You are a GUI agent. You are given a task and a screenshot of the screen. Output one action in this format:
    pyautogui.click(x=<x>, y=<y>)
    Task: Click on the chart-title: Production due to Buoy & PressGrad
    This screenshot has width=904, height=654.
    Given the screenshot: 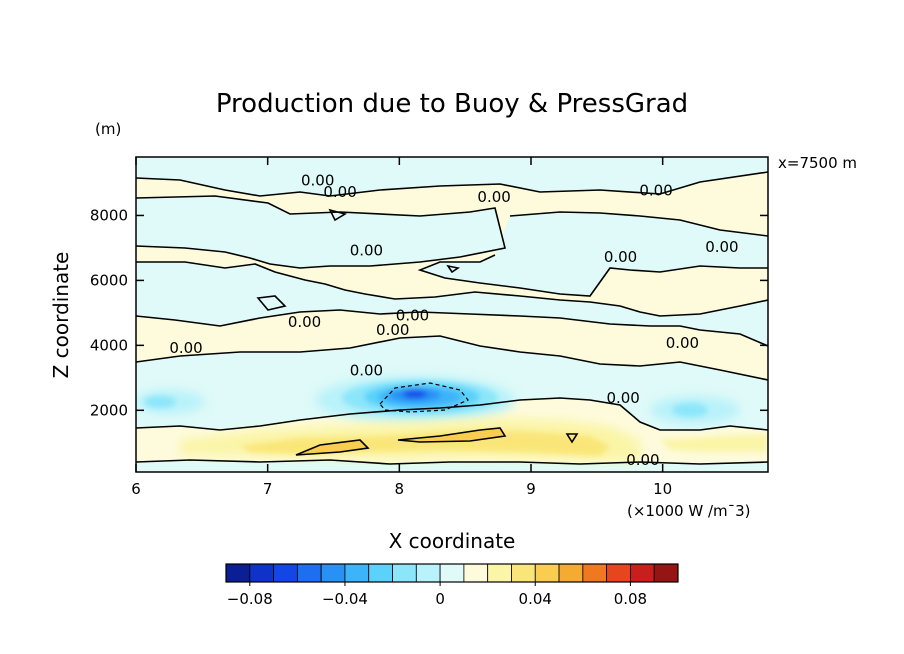 What is the action you would take?
    pyautogui.click(x=452, y=104)
    